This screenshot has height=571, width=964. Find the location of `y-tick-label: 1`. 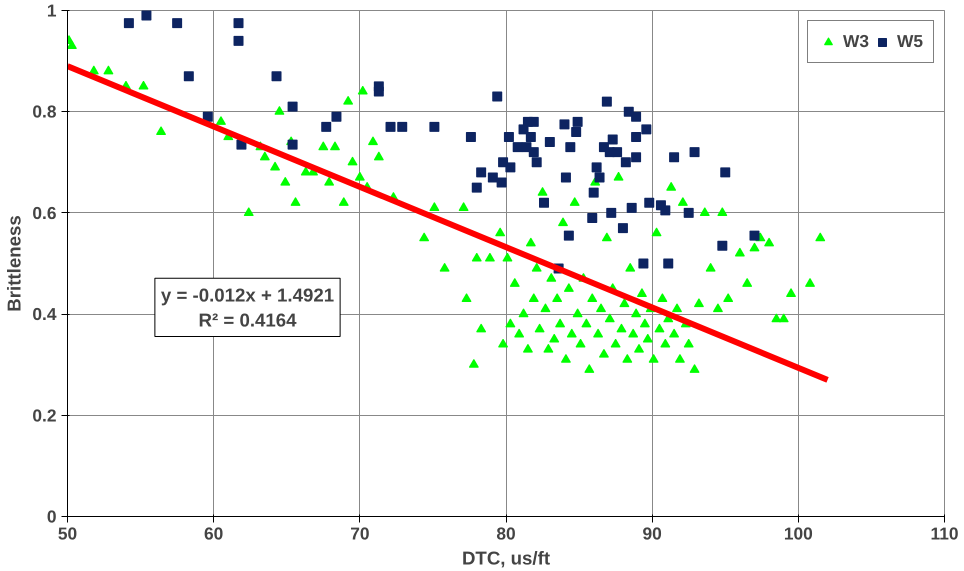

y-tick-label: 1 is located at coordinates (51, 10).